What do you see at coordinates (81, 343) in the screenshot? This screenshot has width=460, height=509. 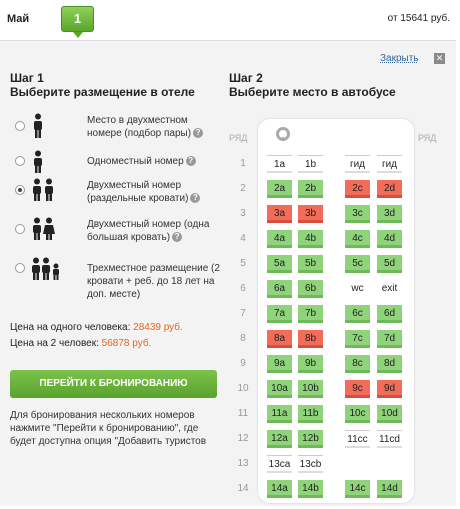 I see `price-two-people: Цена на 2 человек: 56878 руб.` at bounding box center [81, 343].